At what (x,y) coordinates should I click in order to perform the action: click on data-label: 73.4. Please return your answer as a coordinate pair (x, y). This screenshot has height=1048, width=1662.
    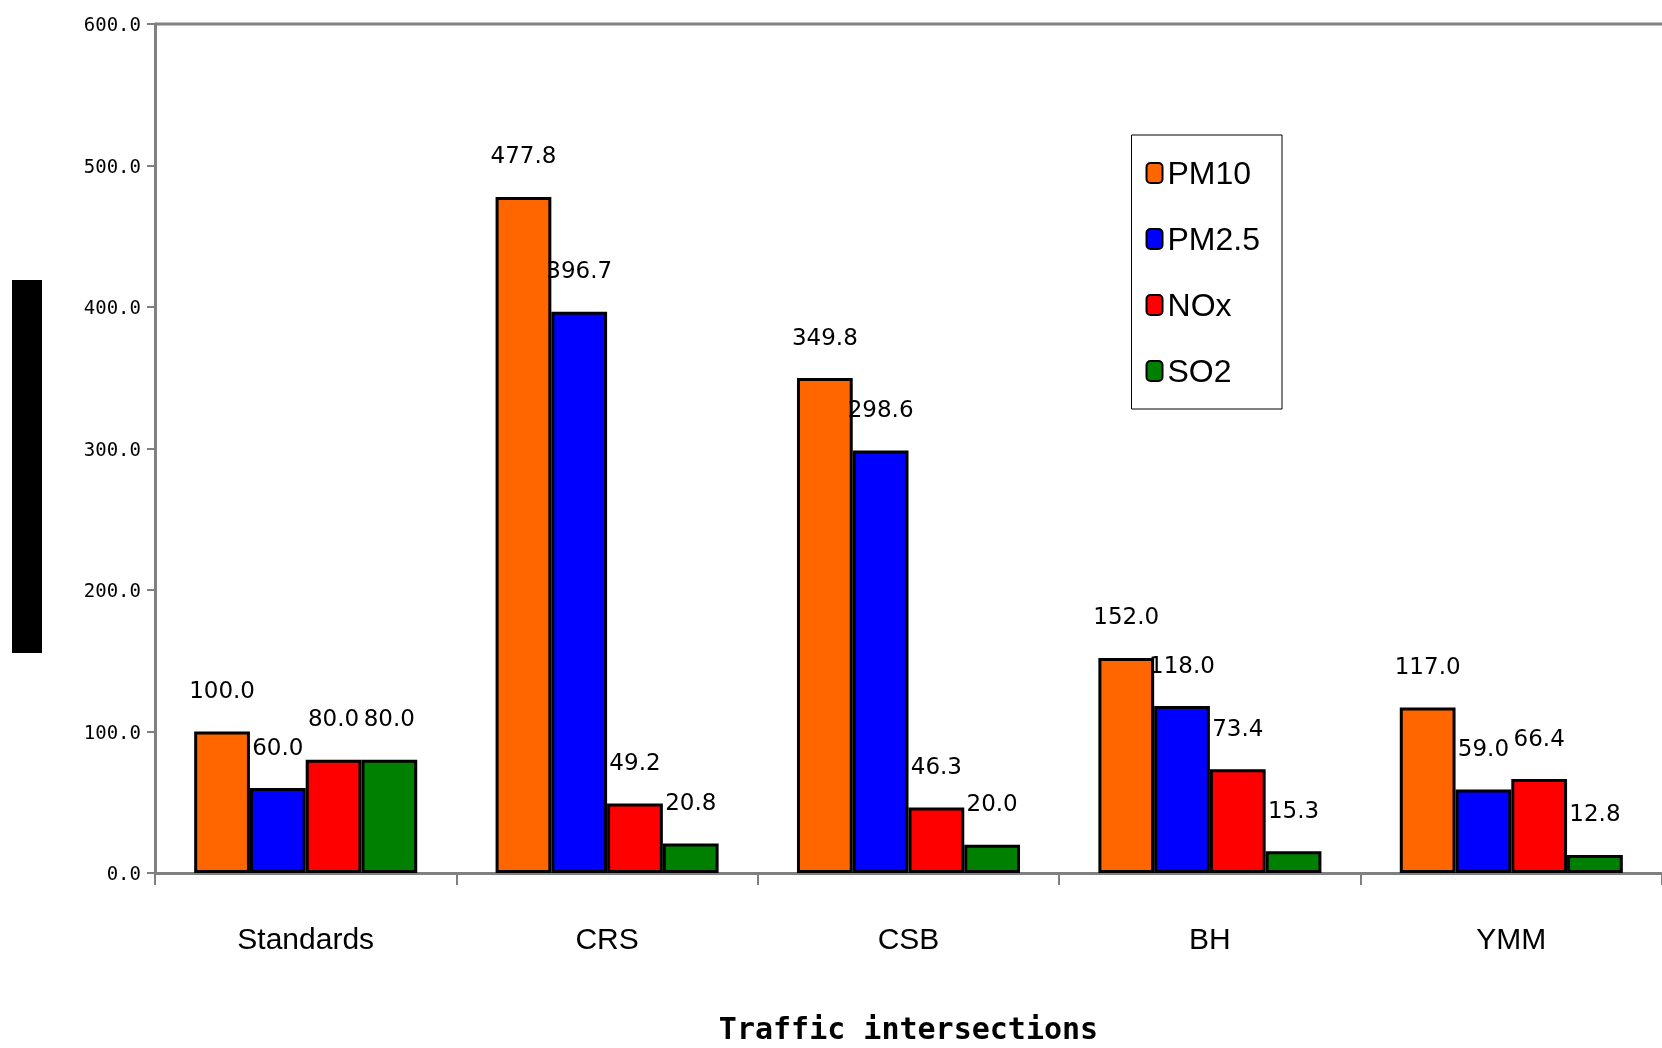
    Looking at the image, I should click on (1238, 727).